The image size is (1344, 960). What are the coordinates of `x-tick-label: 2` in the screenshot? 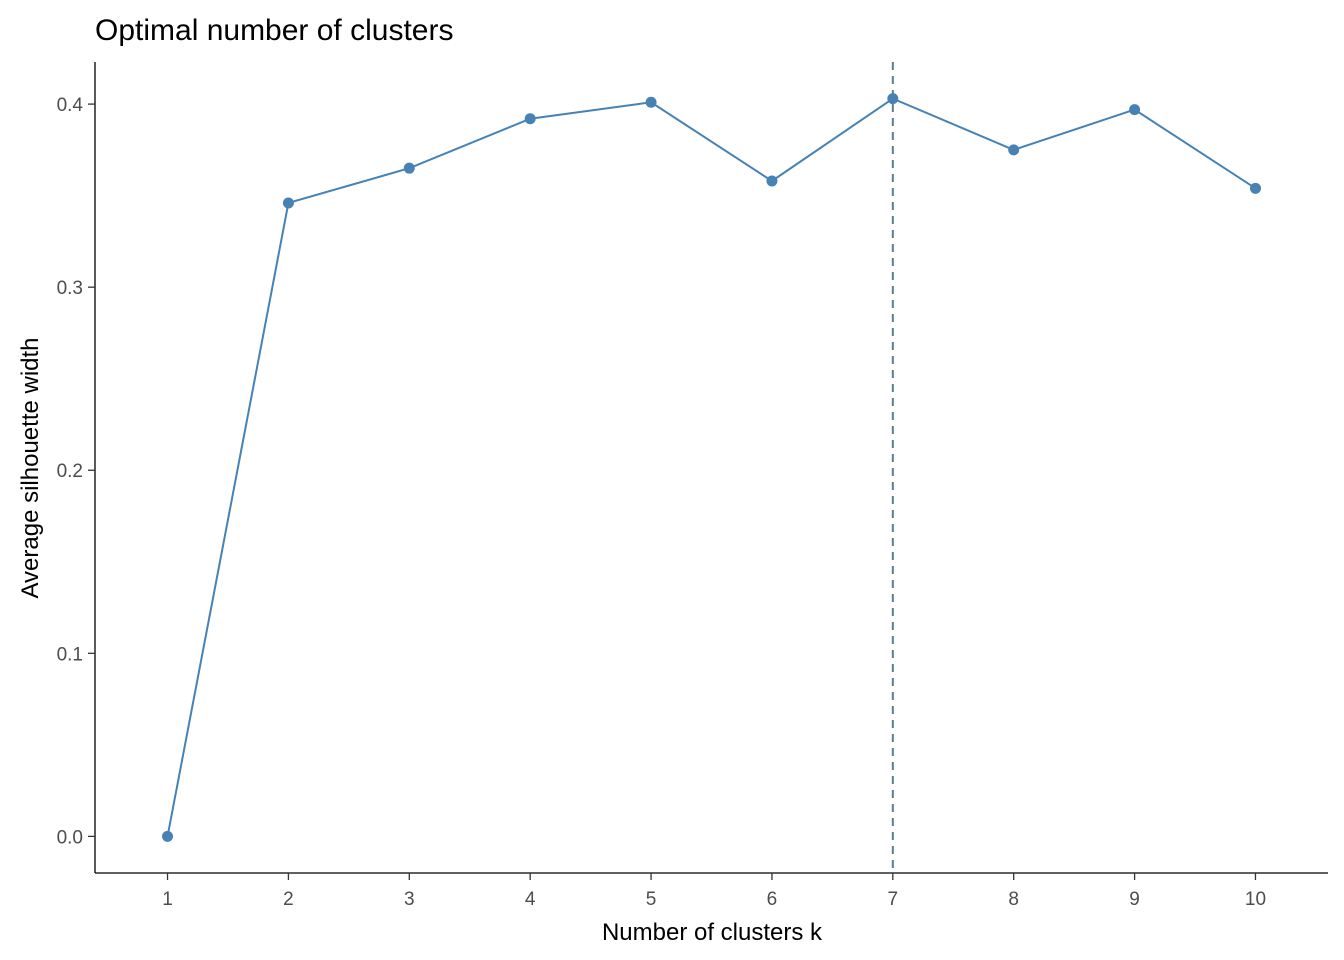 It's located at (288, 899).